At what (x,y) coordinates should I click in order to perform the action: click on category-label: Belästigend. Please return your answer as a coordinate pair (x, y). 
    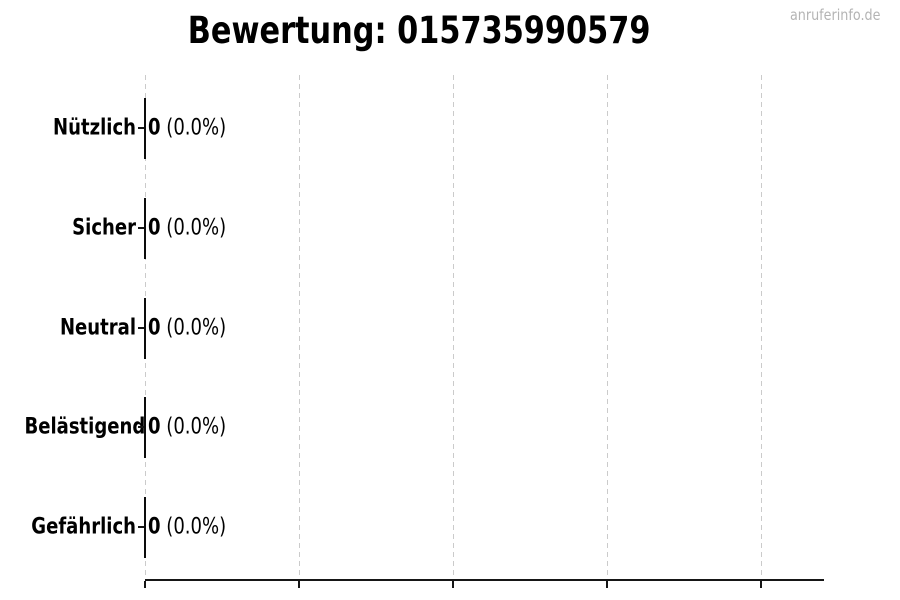
    Looking at the image, I should click on (85, 427).